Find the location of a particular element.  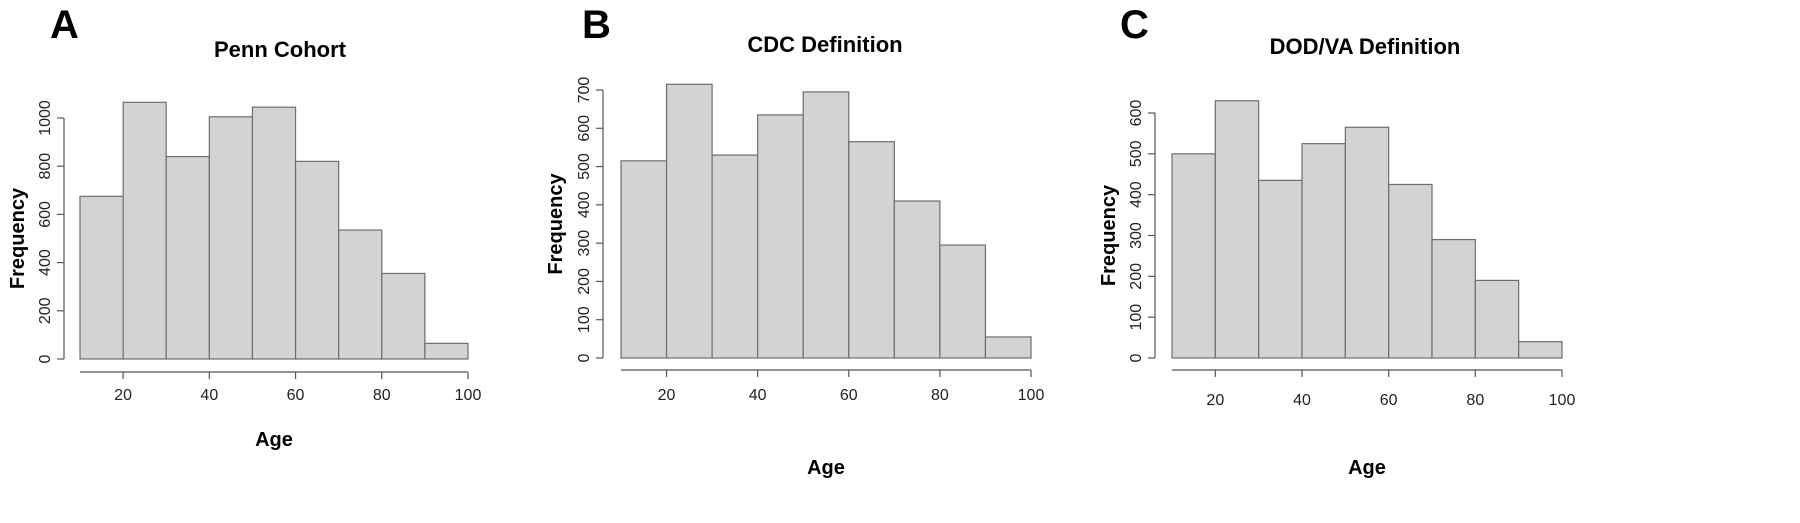

chart-title: DOD/VA Definition is located at coordinates (1365, 46).